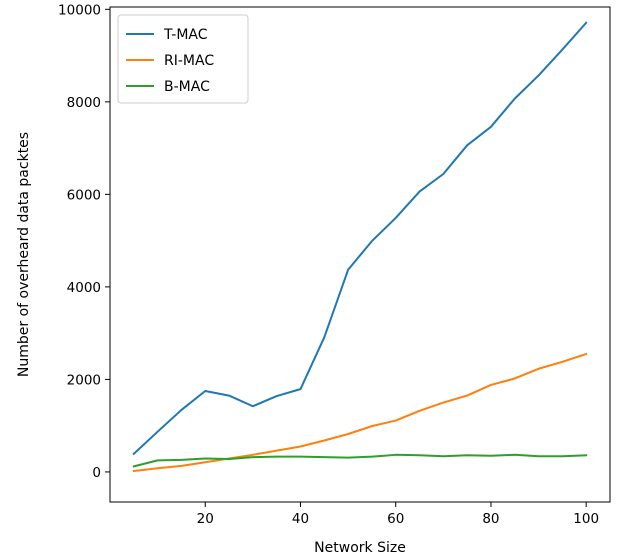  I want to click on legend-label: T-MAC, so click(185, 35).